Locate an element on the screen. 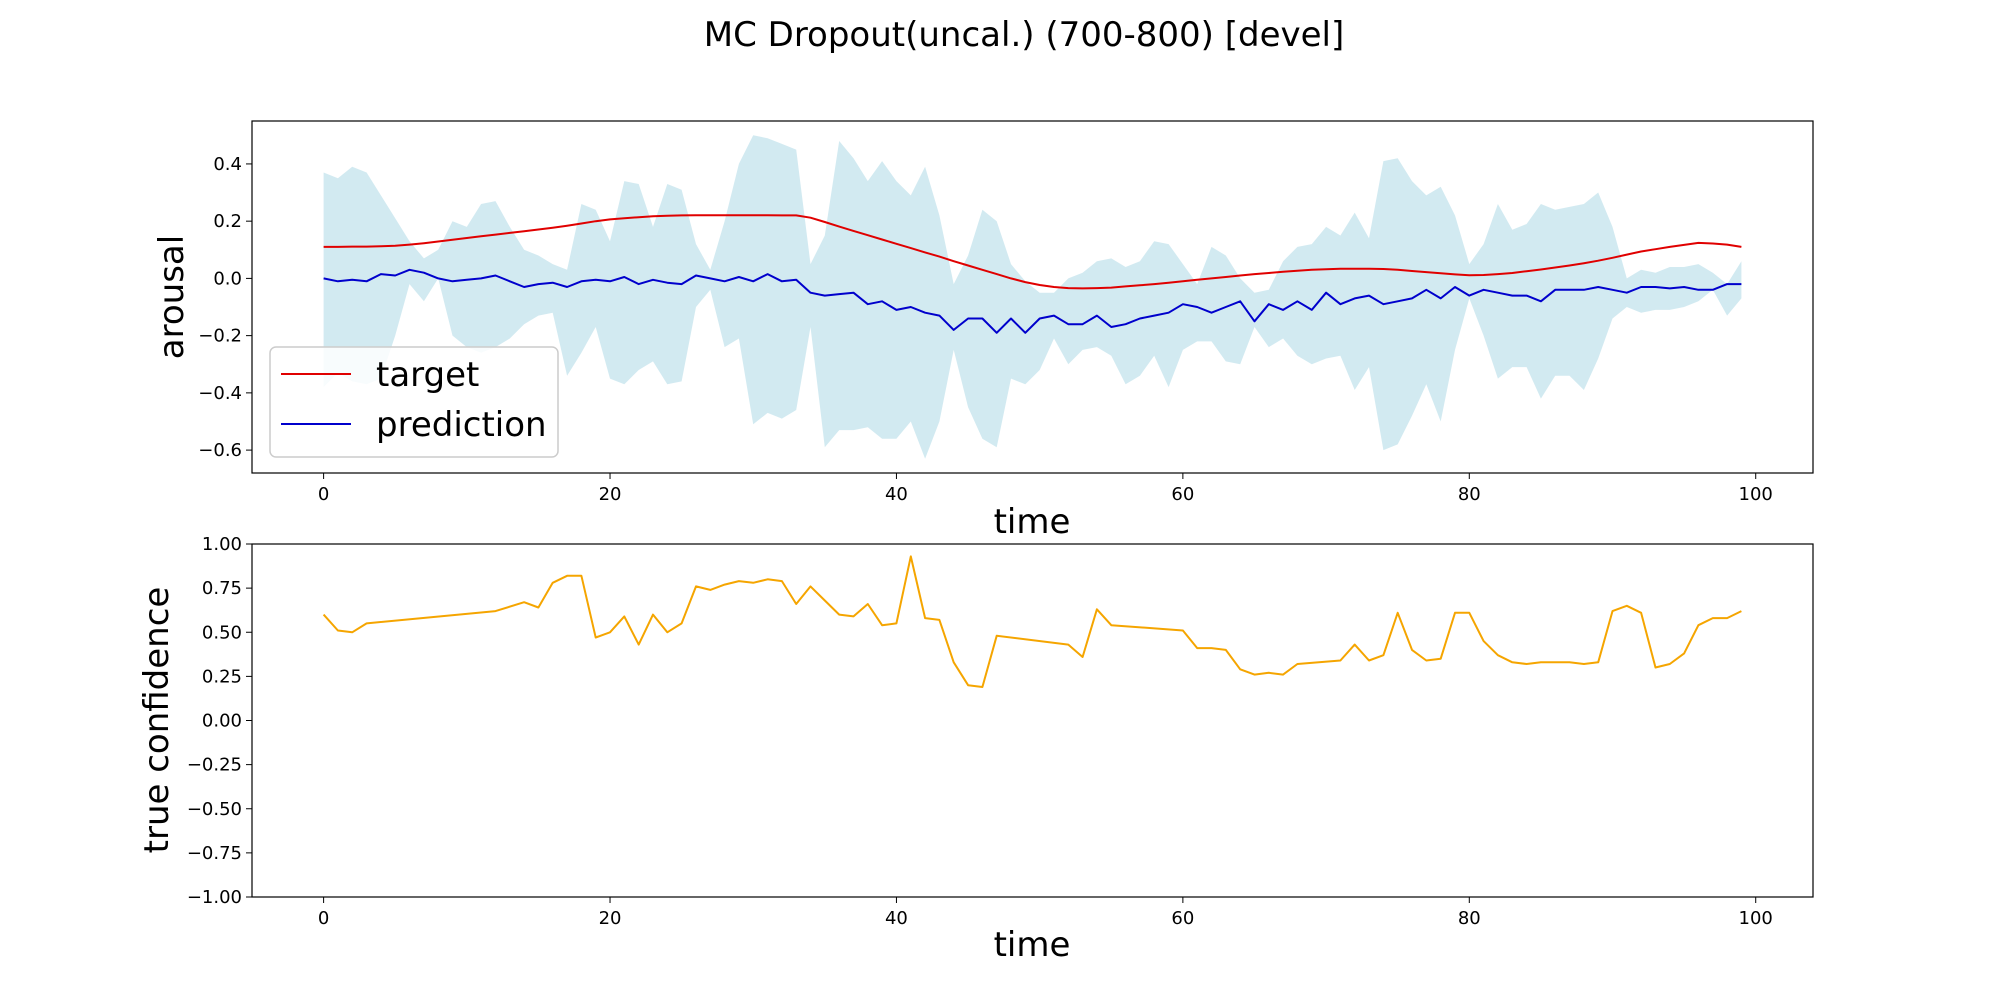  confidence-lines is located at coordinates (1032, 621).